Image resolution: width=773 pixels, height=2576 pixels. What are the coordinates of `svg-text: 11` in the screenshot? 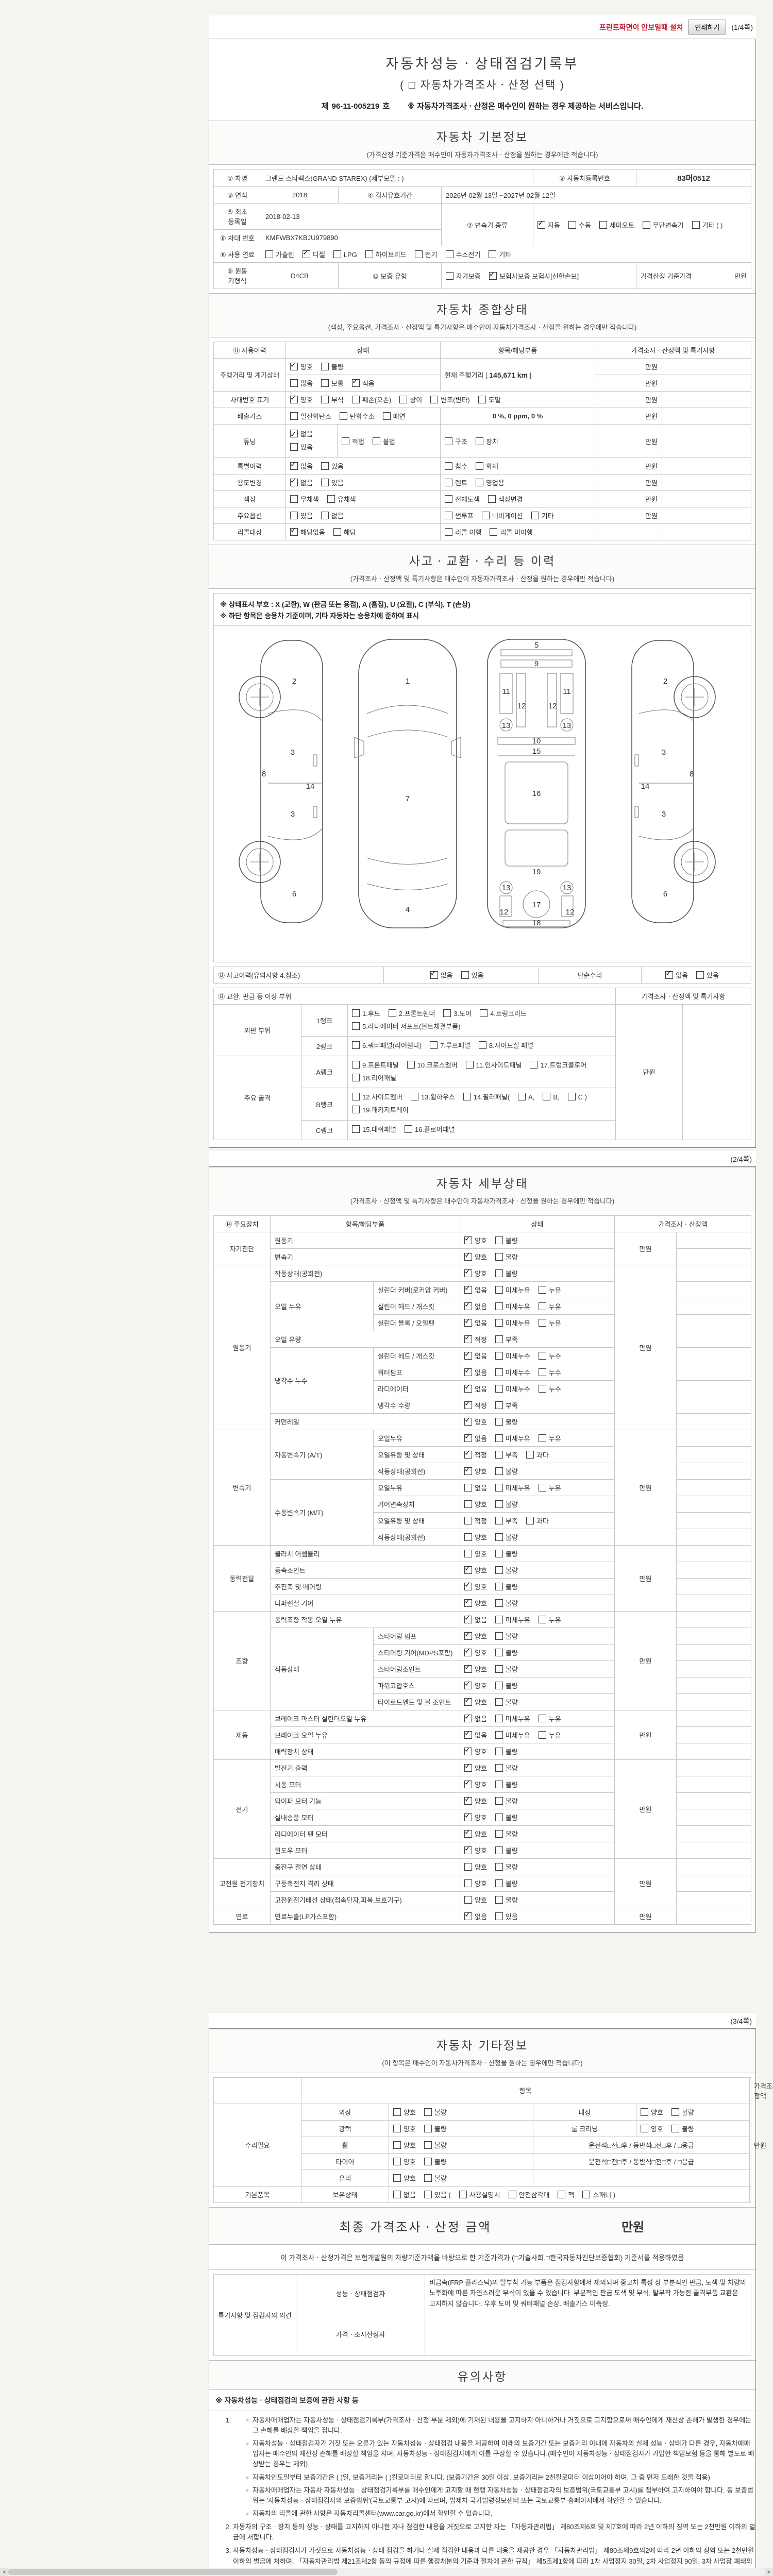 It's located at (506, 691).